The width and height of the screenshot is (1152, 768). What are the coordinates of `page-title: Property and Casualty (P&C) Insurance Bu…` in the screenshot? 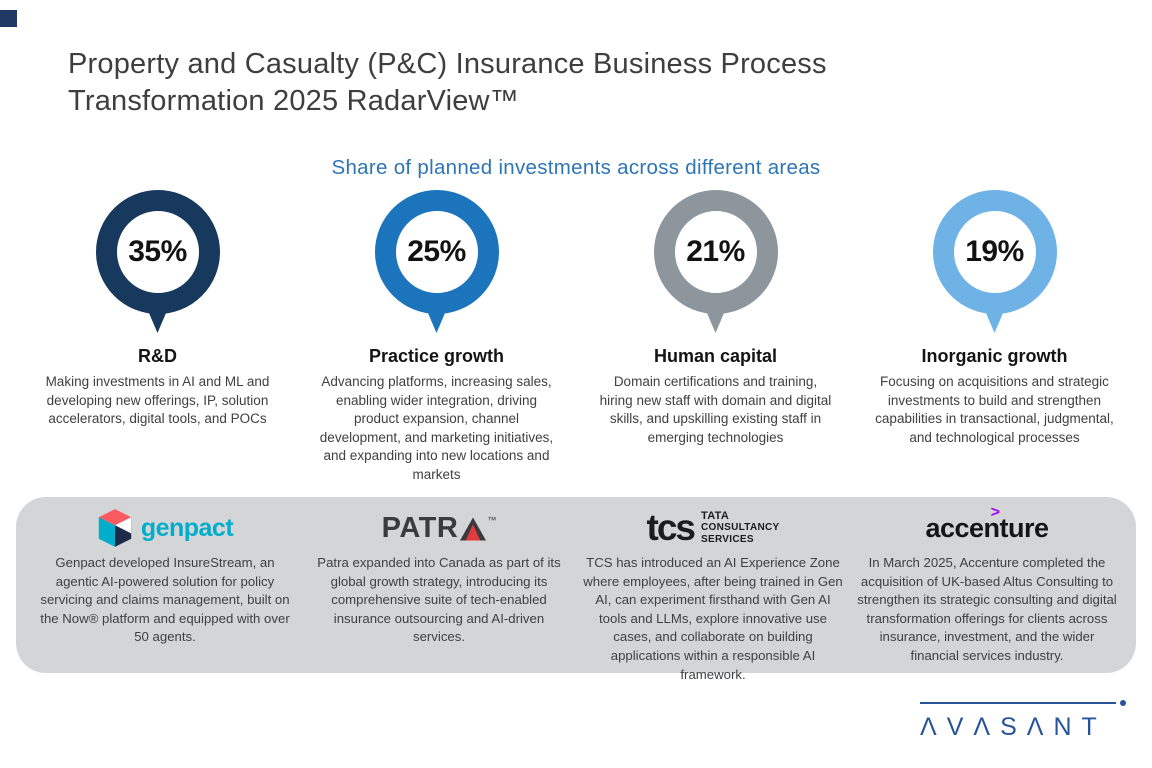 It's located at (508, 83).